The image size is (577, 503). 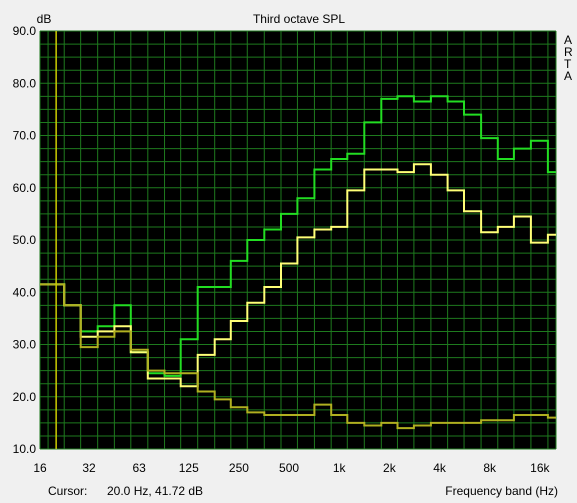 I want to click on x-tick-label: 250, so click(x=239, y=468).